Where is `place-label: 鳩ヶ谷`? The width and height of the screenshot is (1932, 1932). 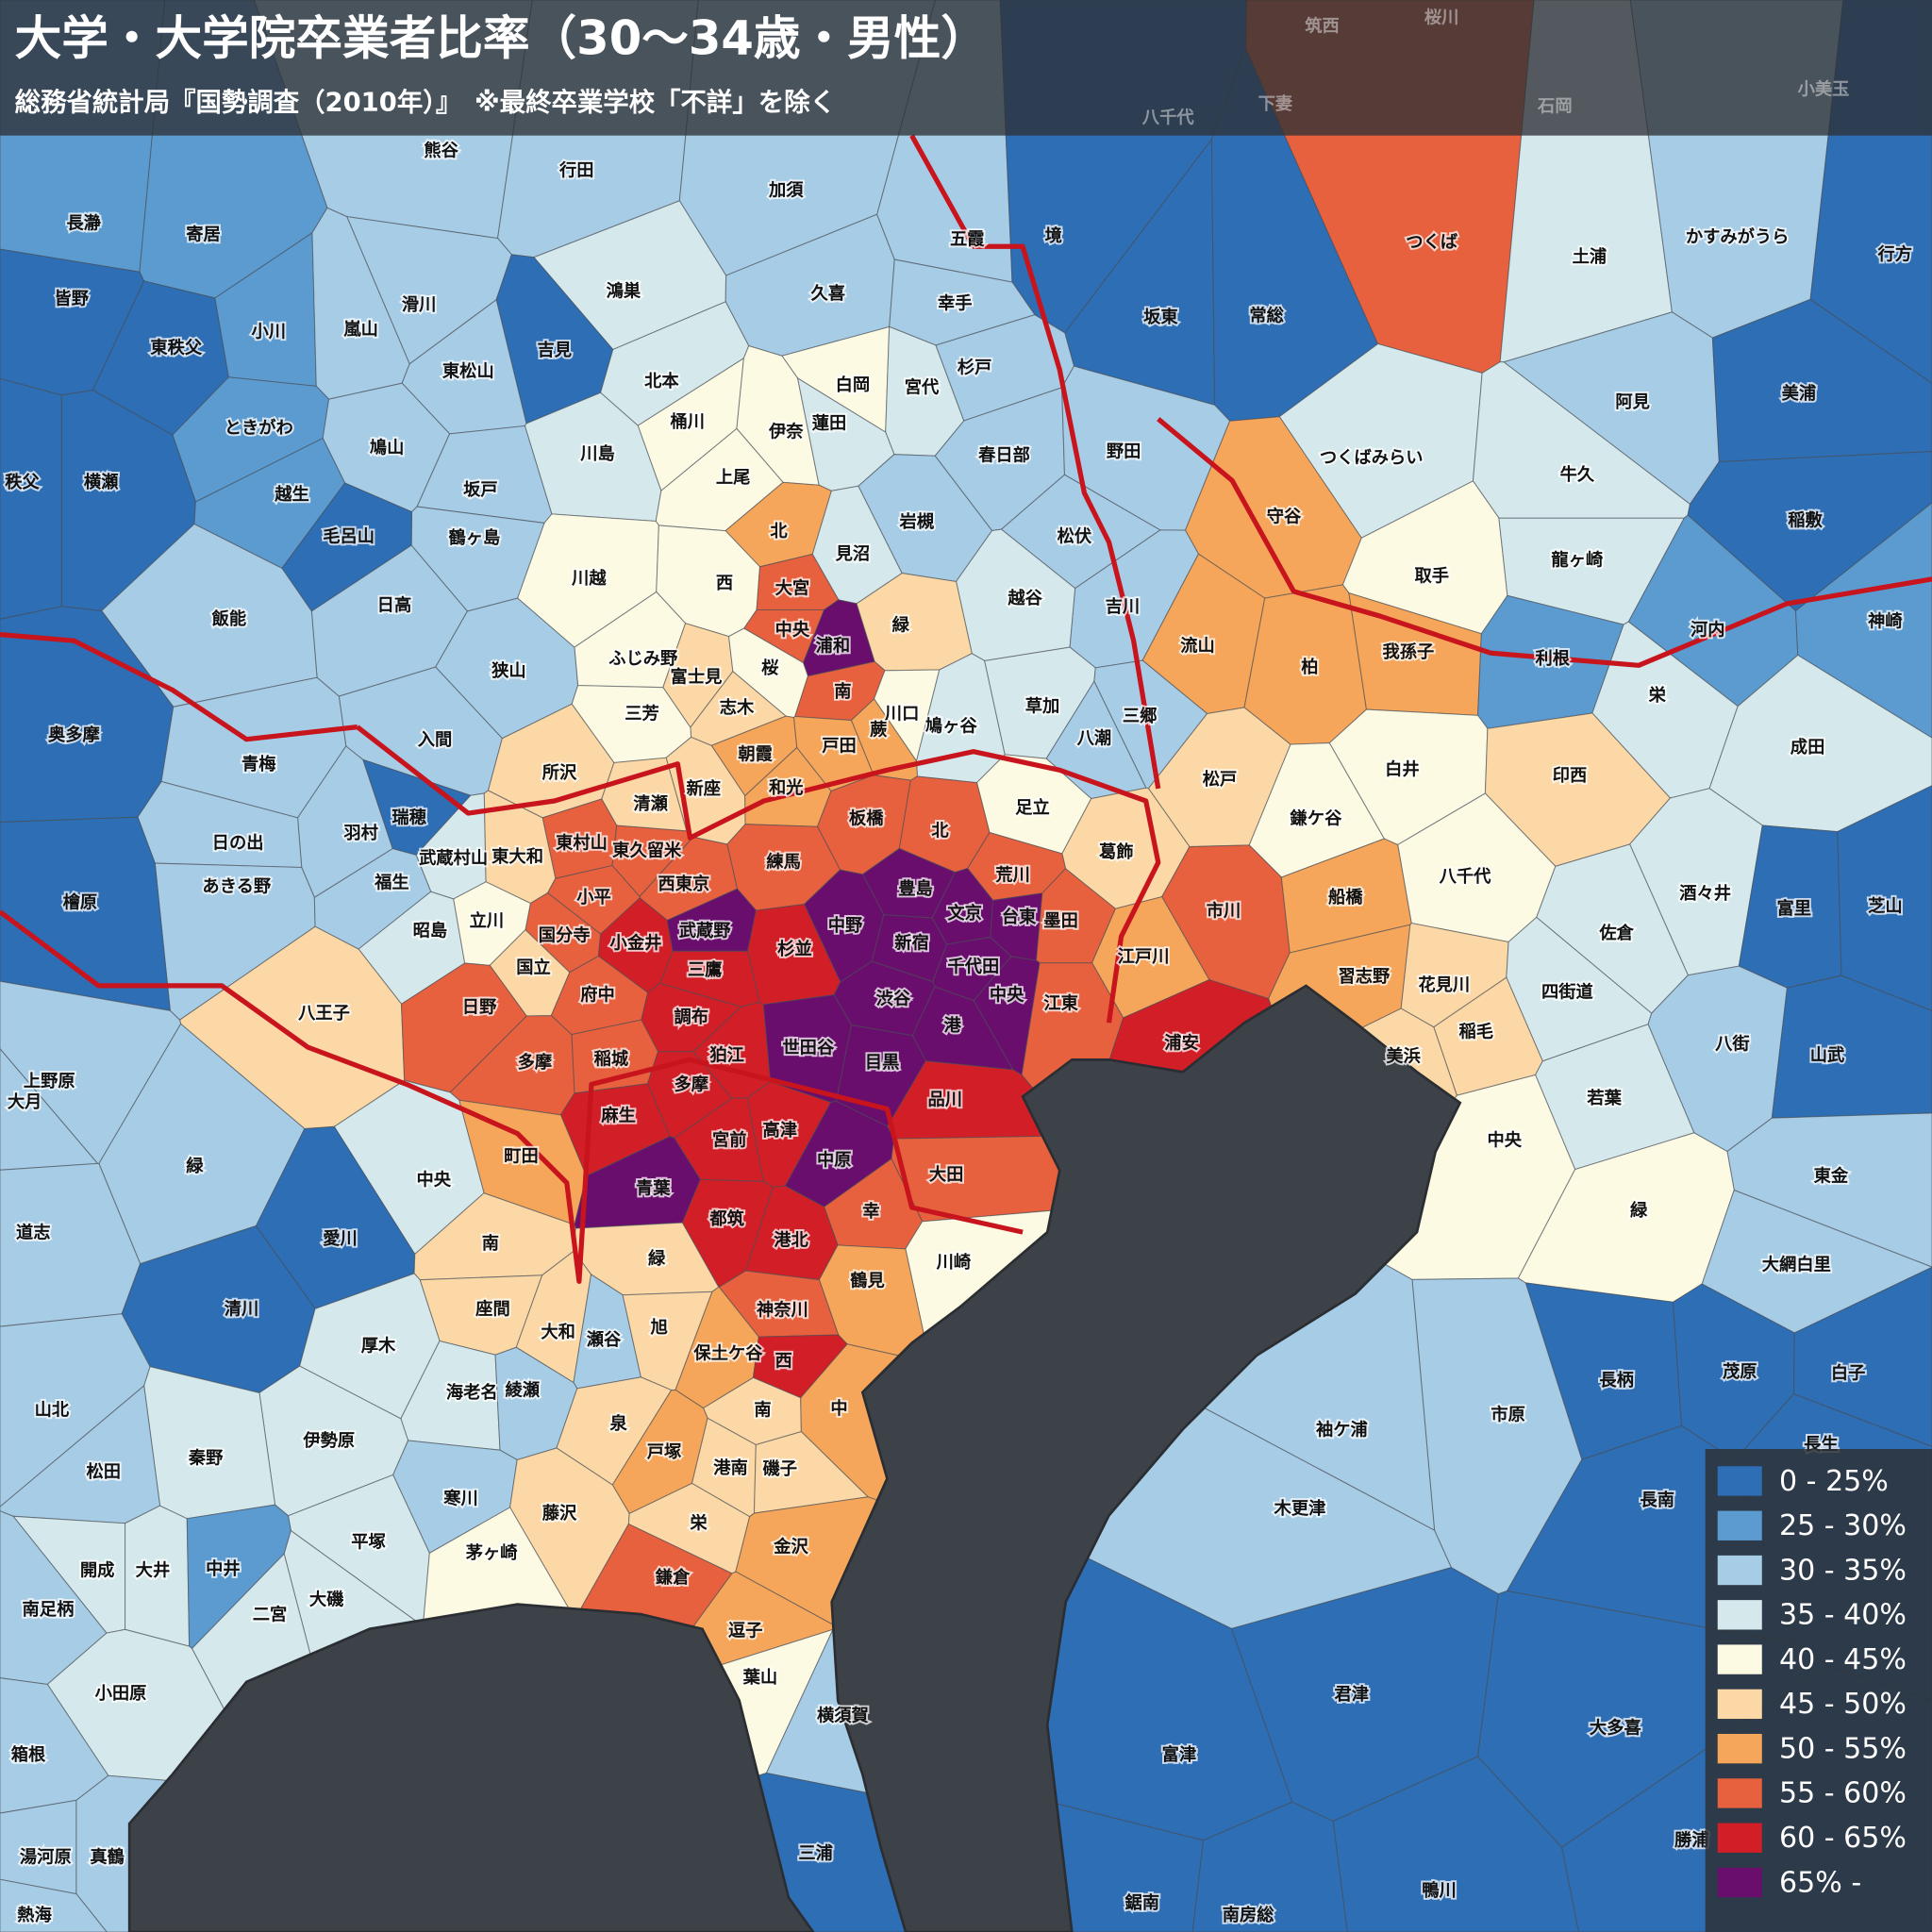
place-label: 鳩ヶ谷 is located at coordinates (952, 726).